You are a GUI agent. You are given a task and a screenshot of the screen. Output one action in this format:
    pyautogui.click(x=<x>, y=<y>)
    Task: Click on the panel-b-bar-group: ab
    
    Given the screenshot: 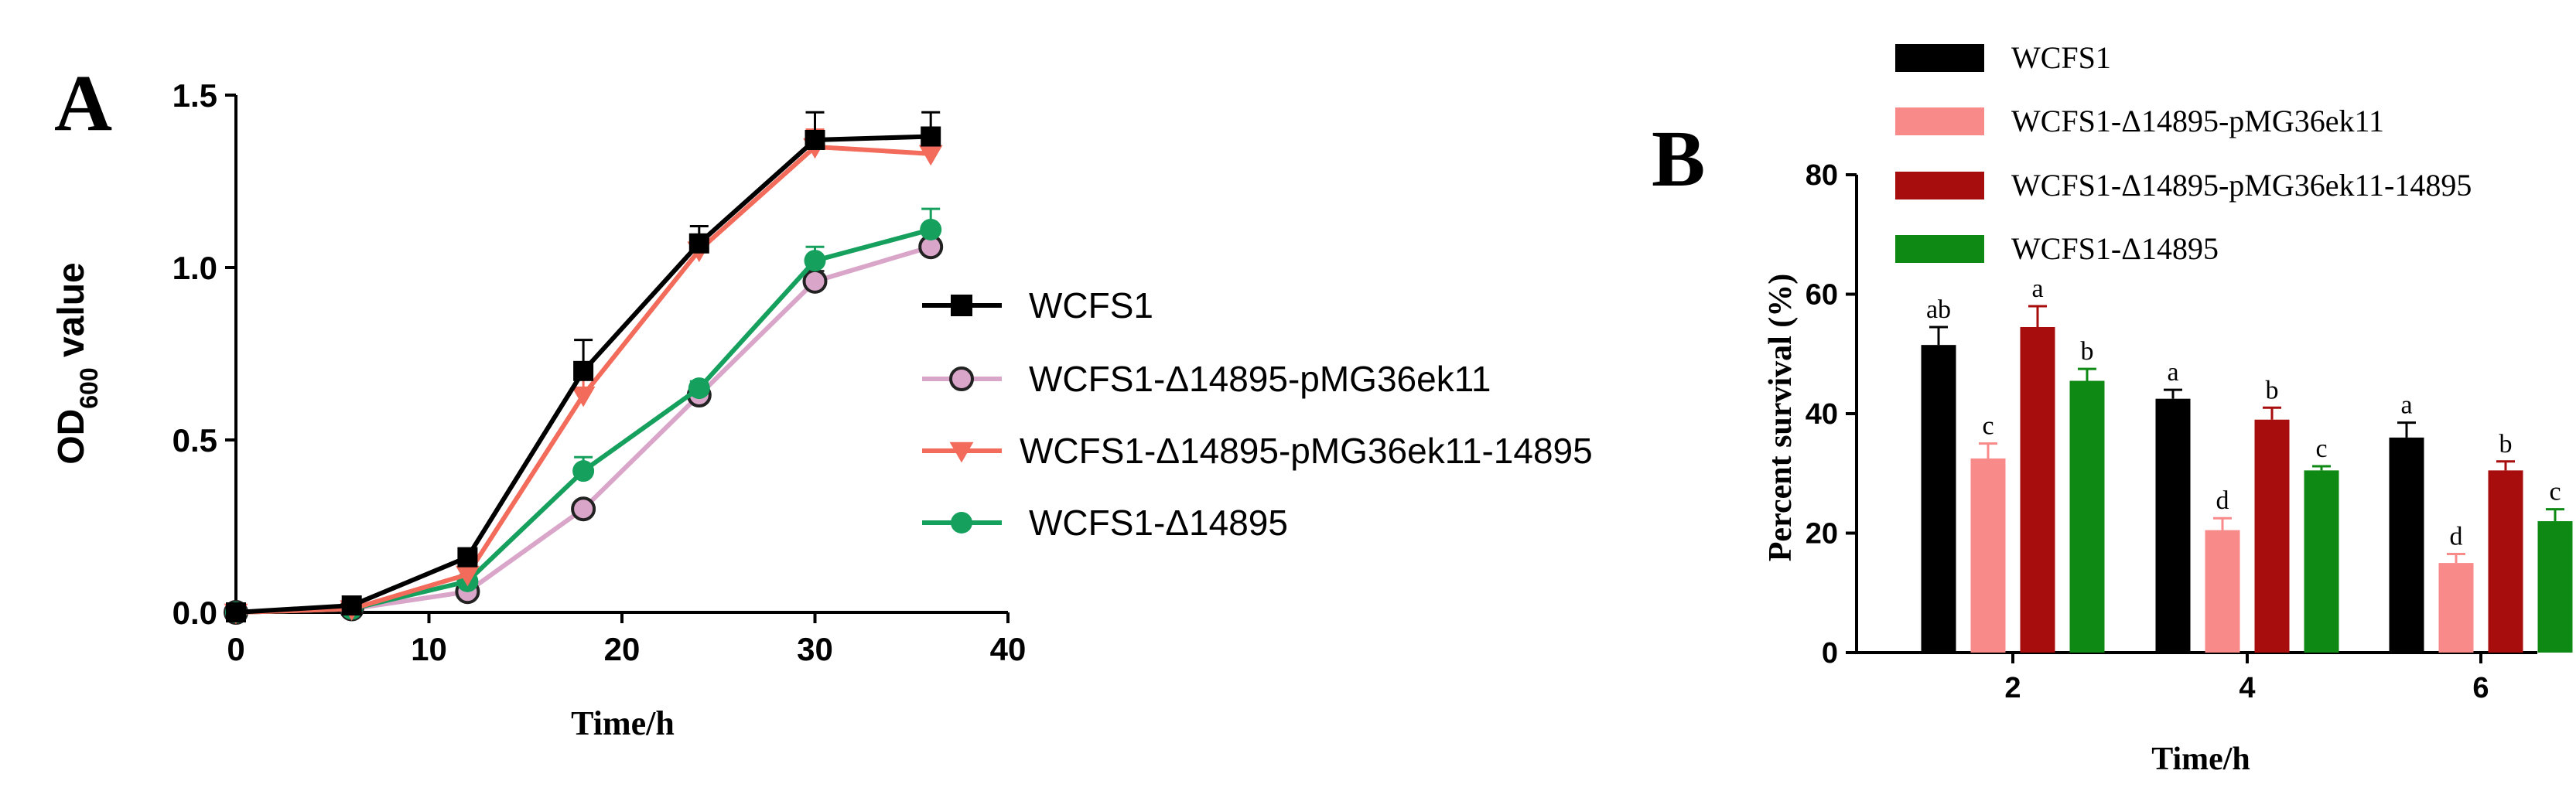 What is the action you would take?
    pyautogui.click(x=1938, y=474)
    